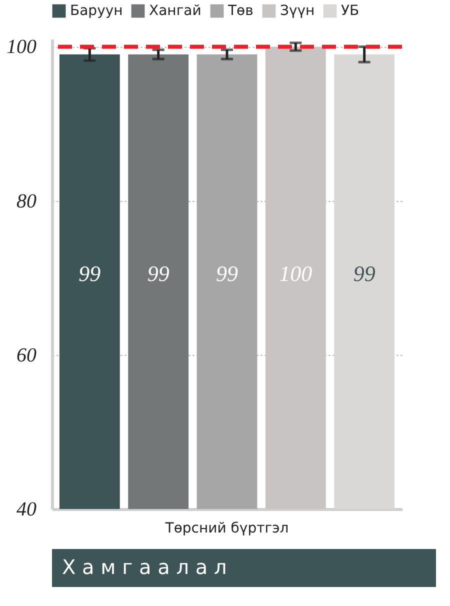 The image size is (450, 606). I want to click on legend-label: Хангай, so click(175, 11).